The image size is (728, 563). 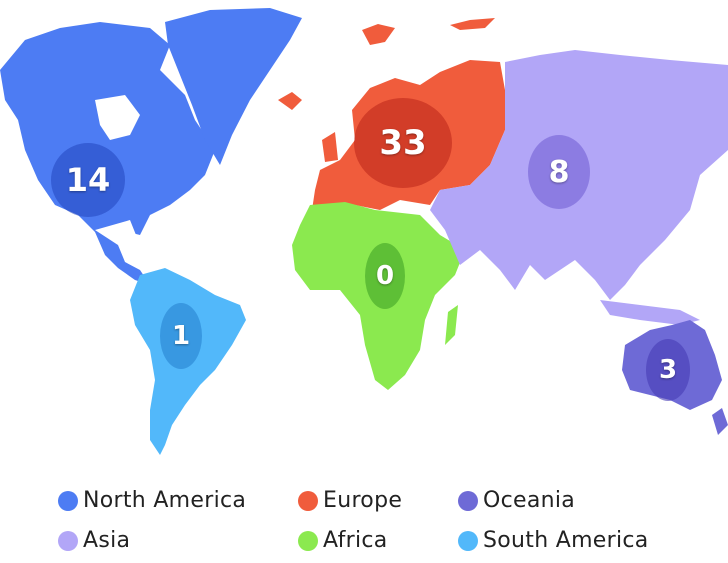 I want to click on legend-label: Oceania, so click(x=529, y=500).